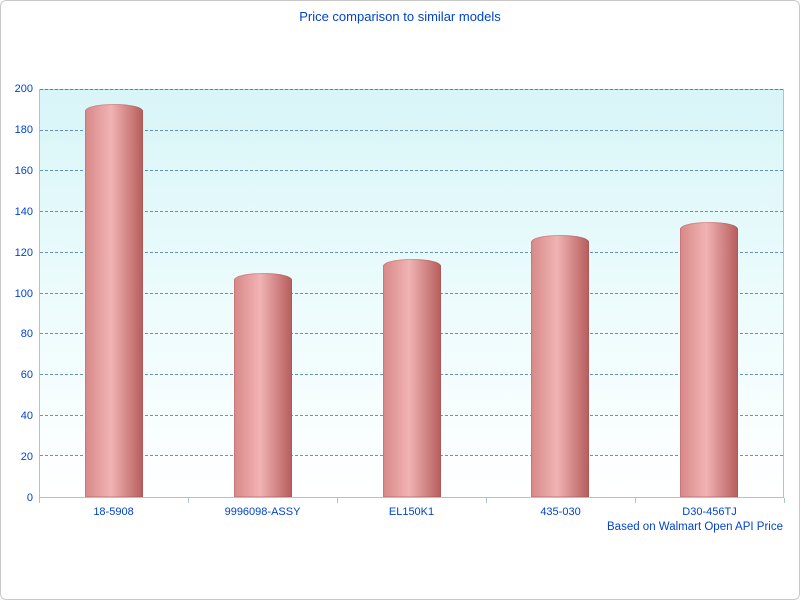 The image size is (800, 600). I want to click on y-tick-label: 100, so click(23, 293).